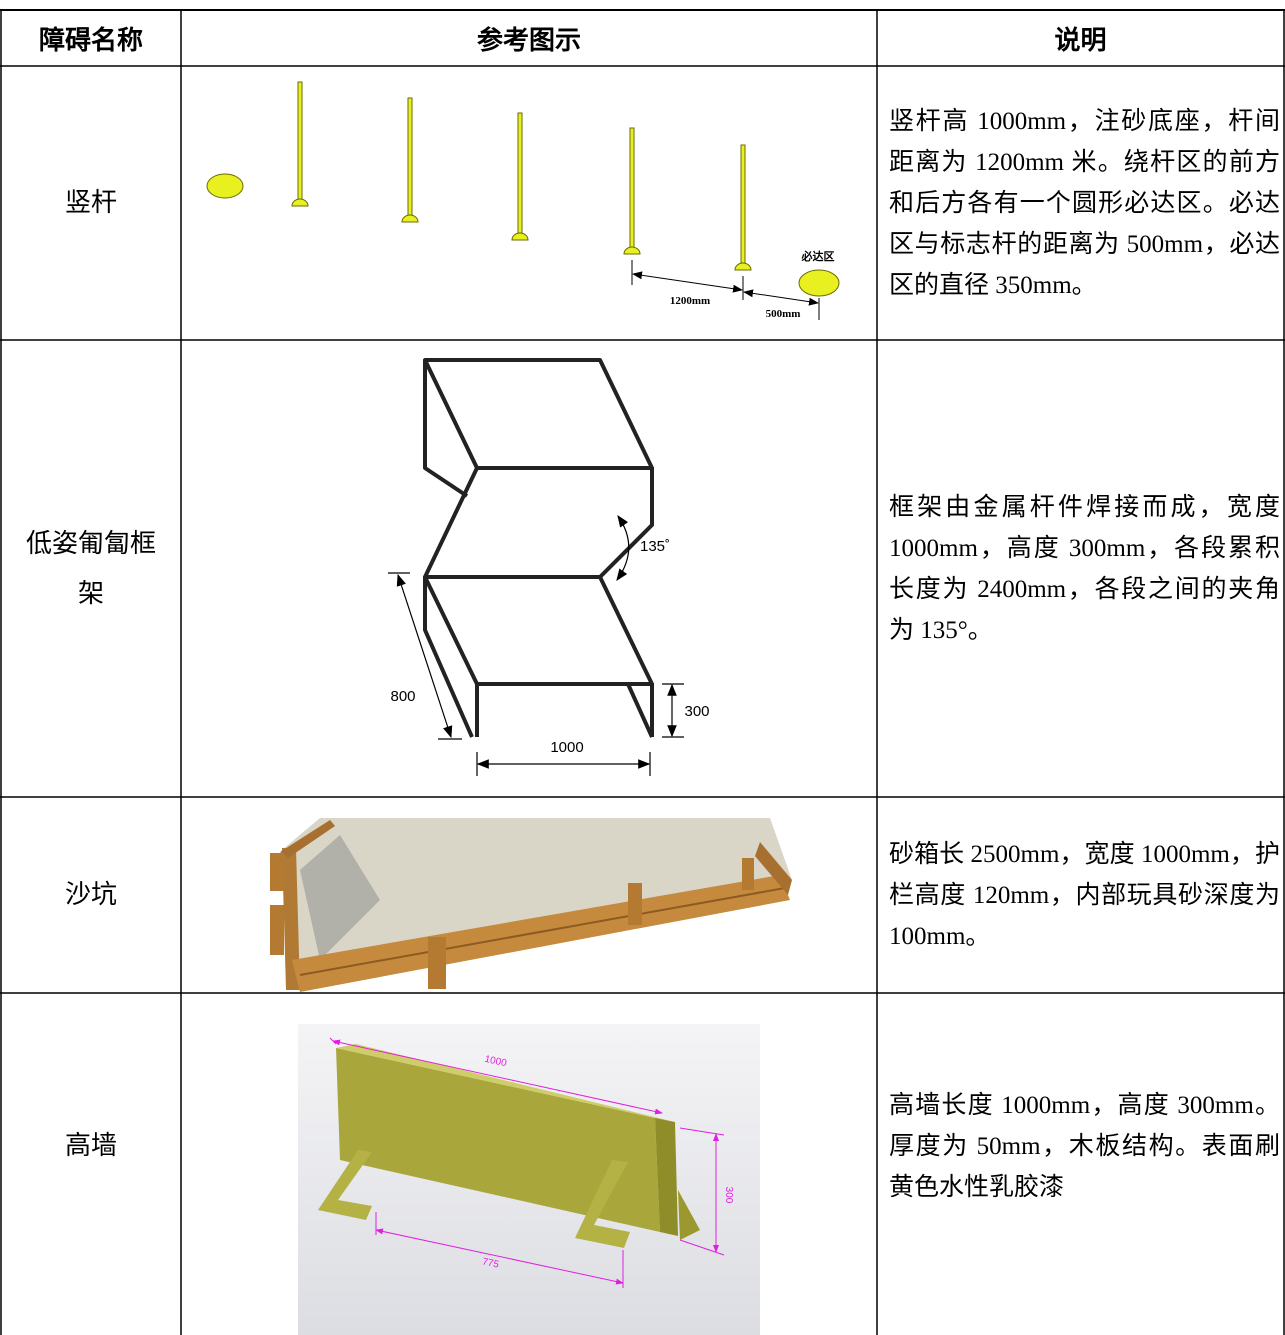 This screenshot has height=1335, width=1285. What do you see at coordinates (529, 1179) in the screenshot?
I see `wall-figure` at bounding box center [529, 1179].